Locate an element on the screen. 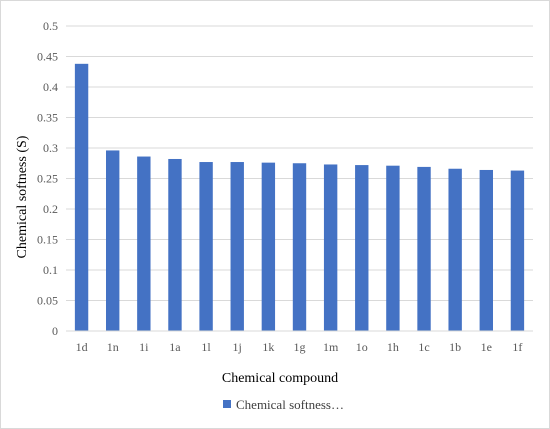  y-tick-label: 0.05 is located at coordinates (47, 301).